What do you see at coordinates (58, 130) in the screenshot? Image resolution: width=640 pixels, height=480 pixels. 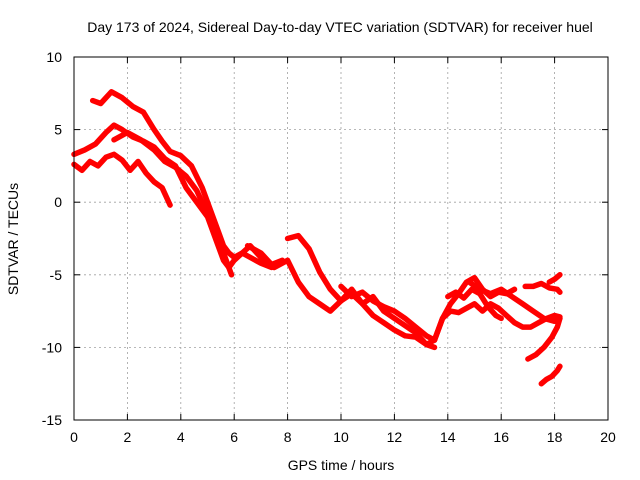 I see `y-tick-label: 5` at bounding box center [58, 130].